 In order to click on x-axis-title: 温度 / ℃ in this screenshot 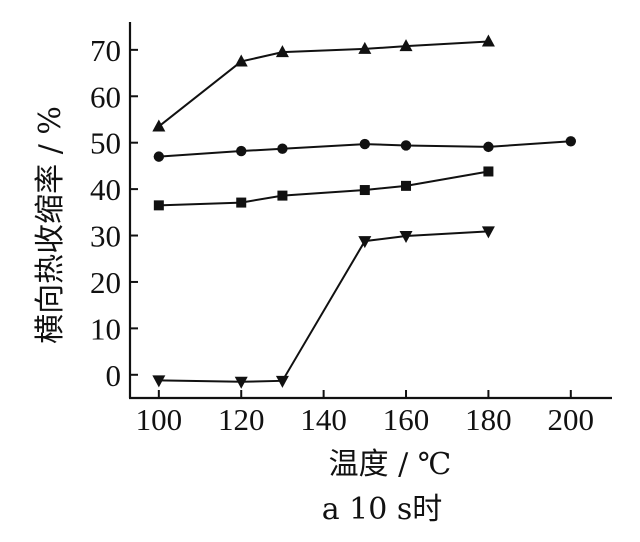, I will do `click(390, 464)`.